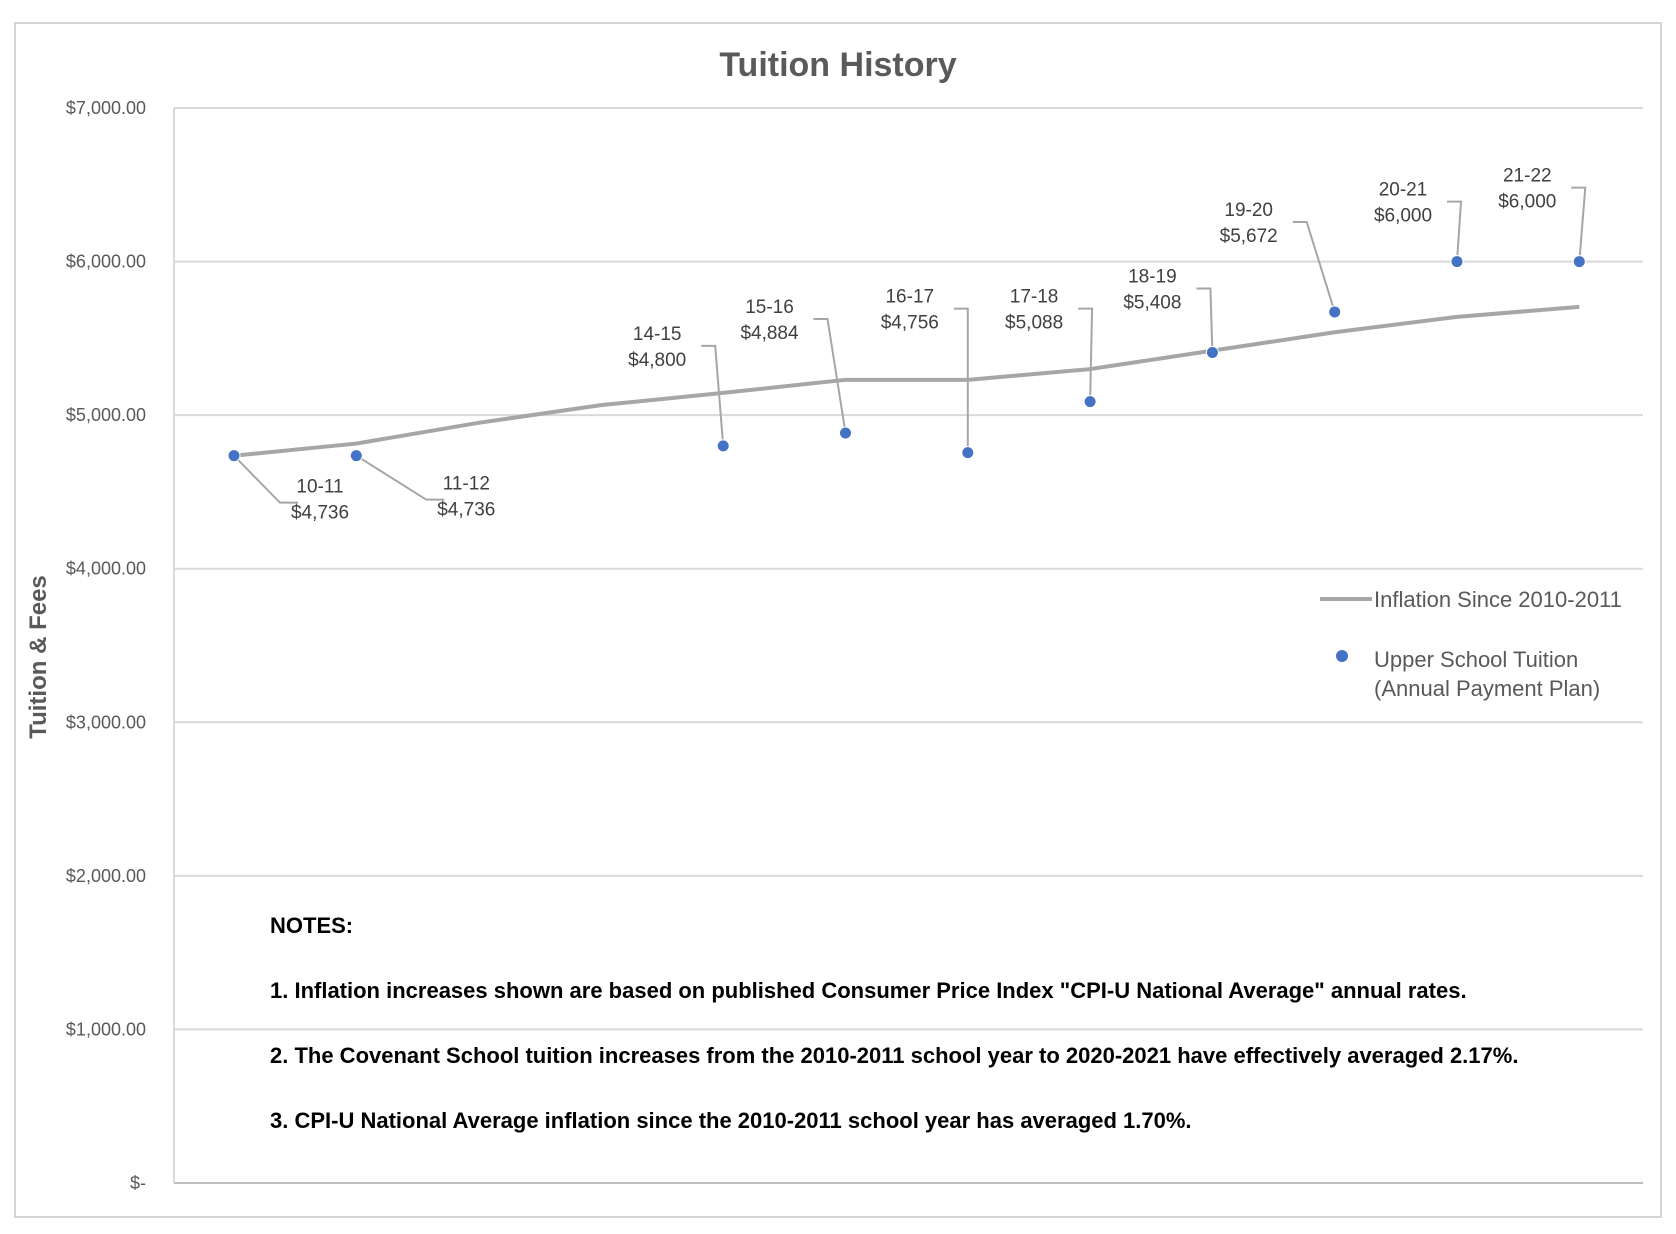 The height and width of the screenshot is (1234, 1676). What do you see at coordinates (1248, 210) in the screenshot?
I see `data-label-year: 19-20` at bounding box center [1248, 210].